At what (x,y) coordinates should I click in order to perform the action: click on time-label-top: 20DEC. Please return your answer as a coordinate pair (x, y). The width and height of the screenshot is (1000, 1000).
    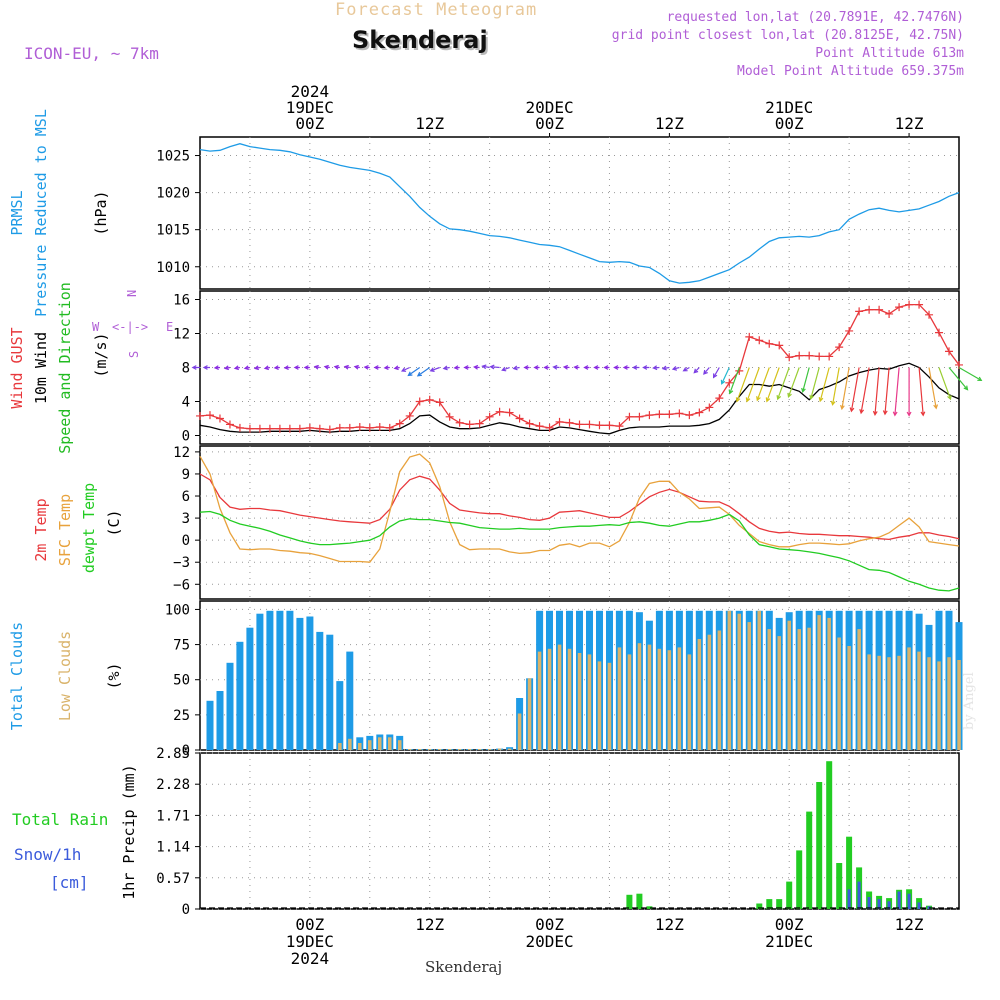
    Looking at the image, I should click on (549, 107).